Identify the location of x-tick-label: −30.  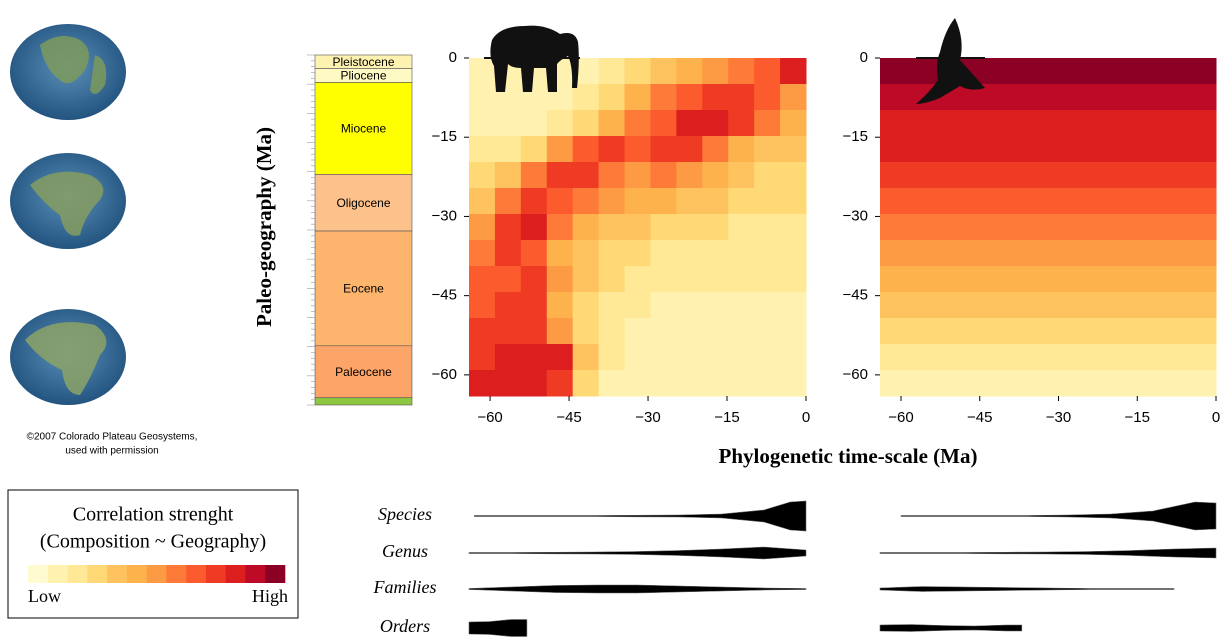
(647, 417).